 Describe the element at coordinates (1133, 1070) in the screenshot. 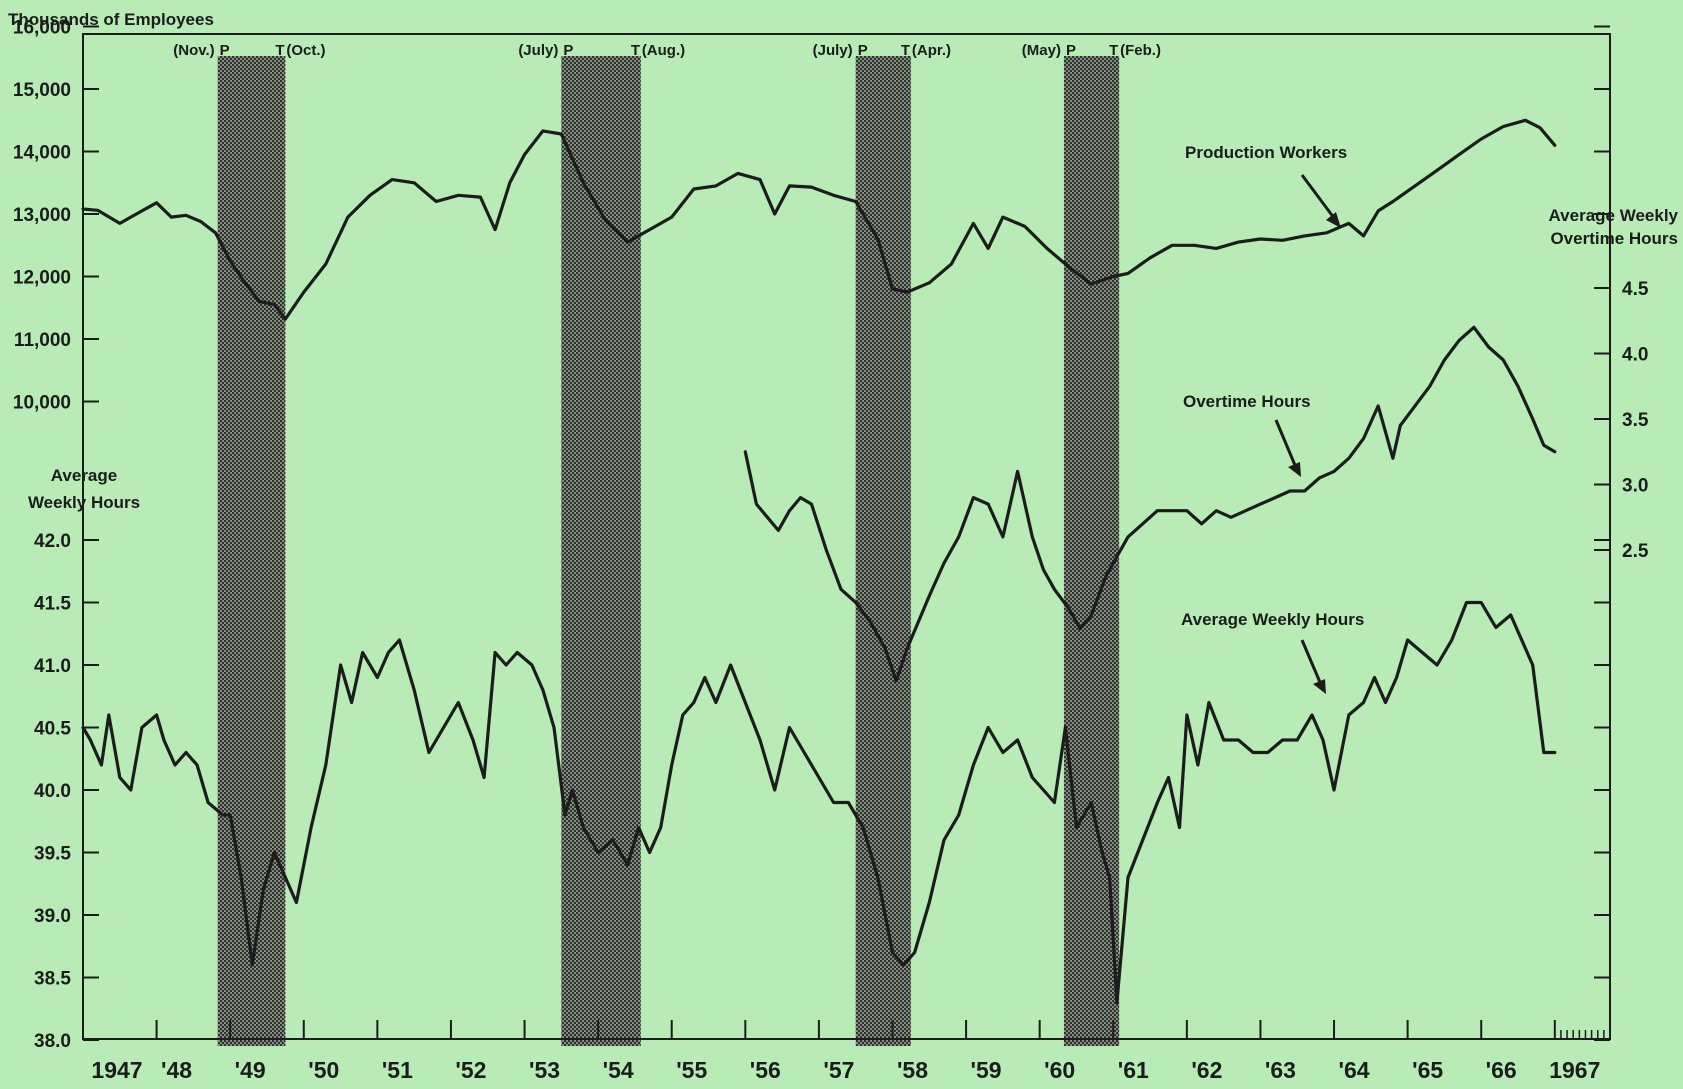

I see `year-label: '61` at that location.